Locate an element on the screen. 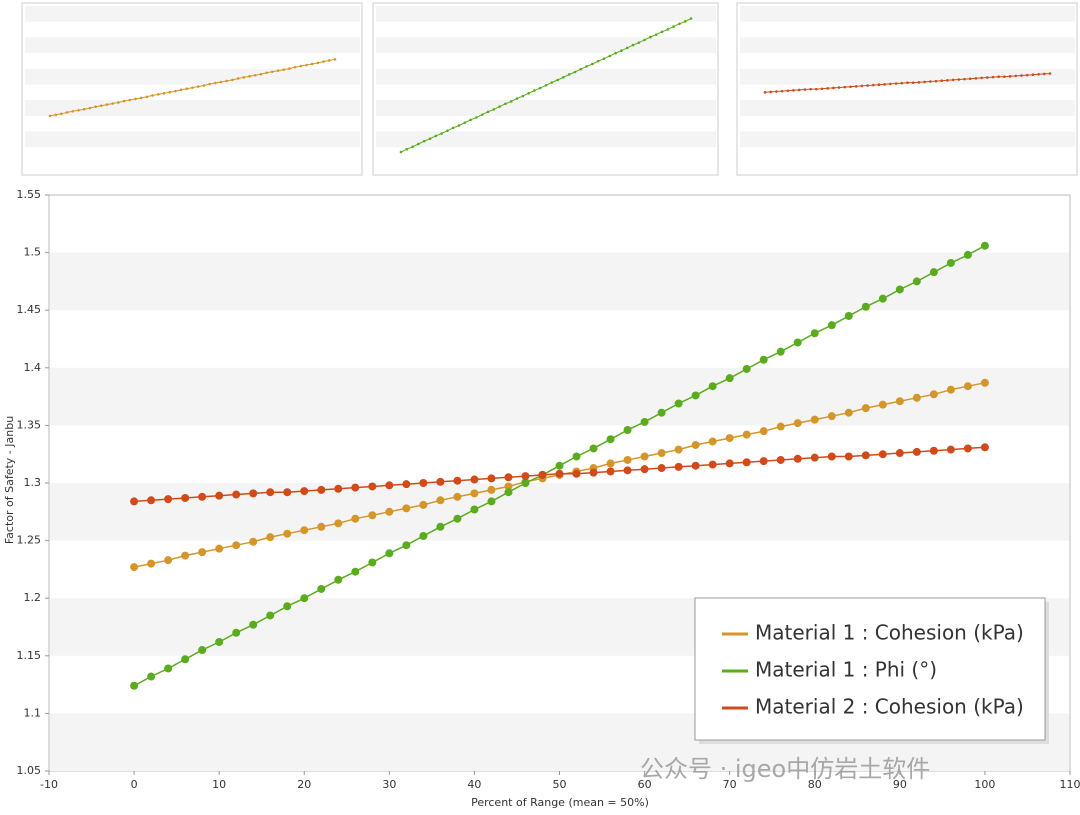 This screenshot has height=815, width=1080. y-tick-label: 1.35 is located at coordinates (29, 424).